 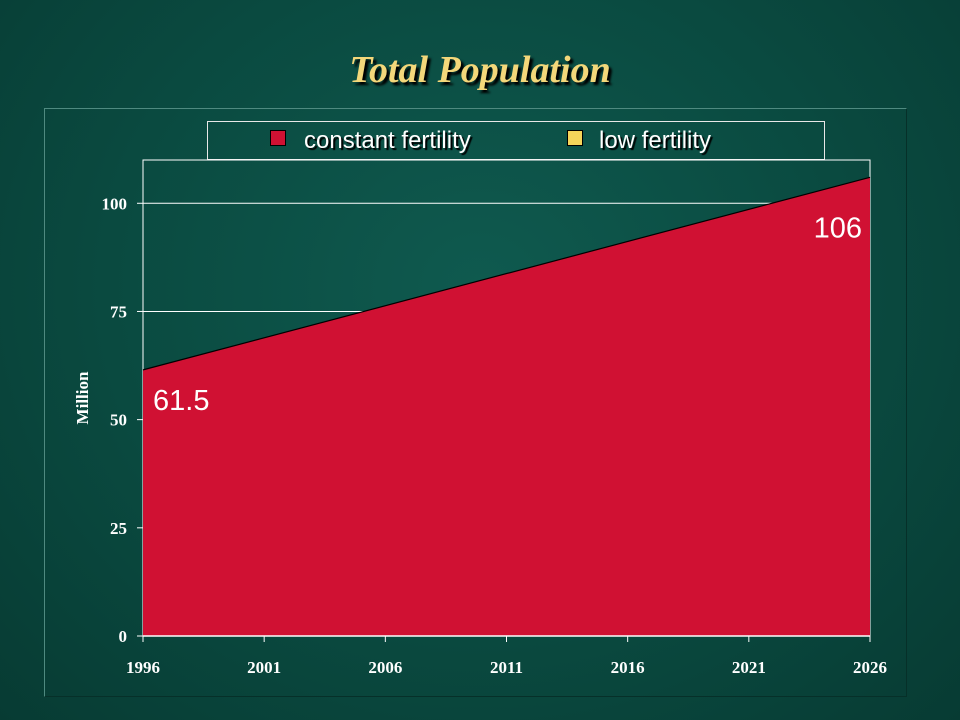 What do you see at coordinates (118, 420) in the screenshot?
I see `y-tick-label-50: 50` at bounding box center [118, 420].